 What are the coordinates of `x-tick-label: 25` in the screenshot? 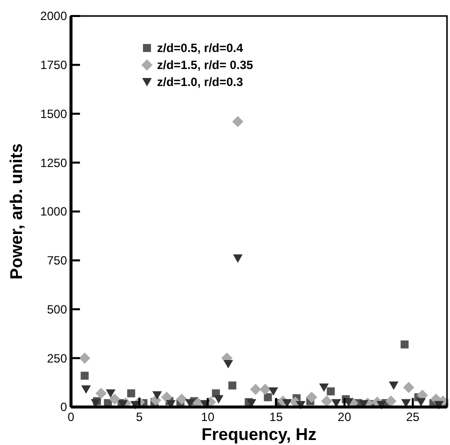 It's located at (413, 417).